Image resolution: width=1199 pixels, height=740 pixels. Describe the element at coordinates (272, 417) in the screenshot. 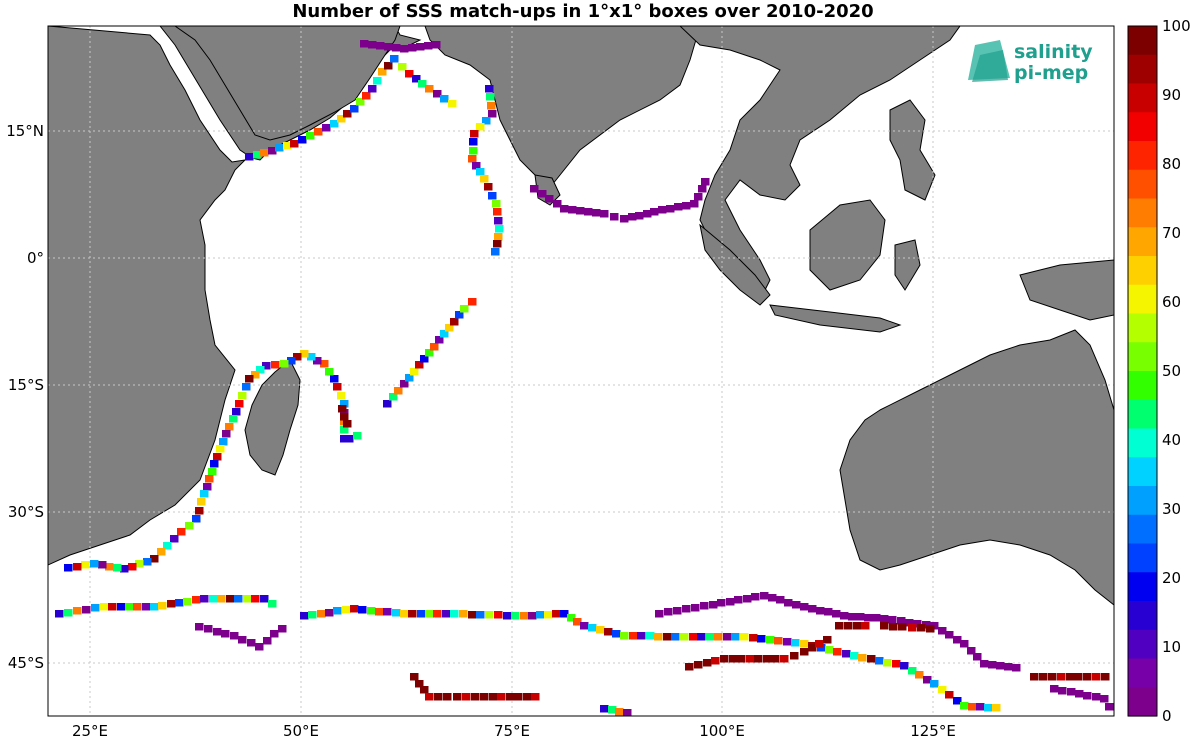

I see `madagascar` at that location.